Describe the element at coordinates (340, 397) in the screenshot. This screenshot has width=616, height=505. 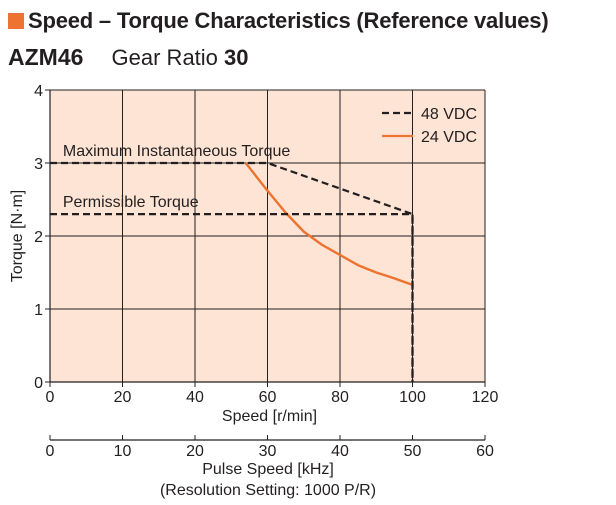
I see `x-tick-label: 80` at that location.